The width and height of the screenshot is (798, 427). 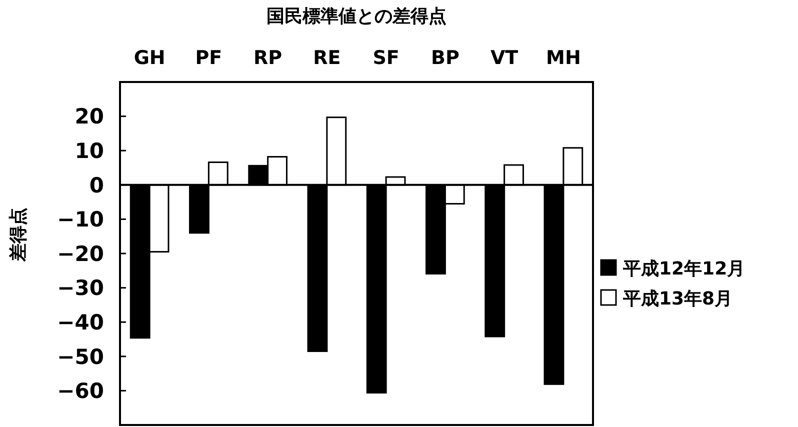 What do you see at coordinates (327, 58) in the screenshot?
I see `x-tick-label: RE` at bounding box center [327, 58].